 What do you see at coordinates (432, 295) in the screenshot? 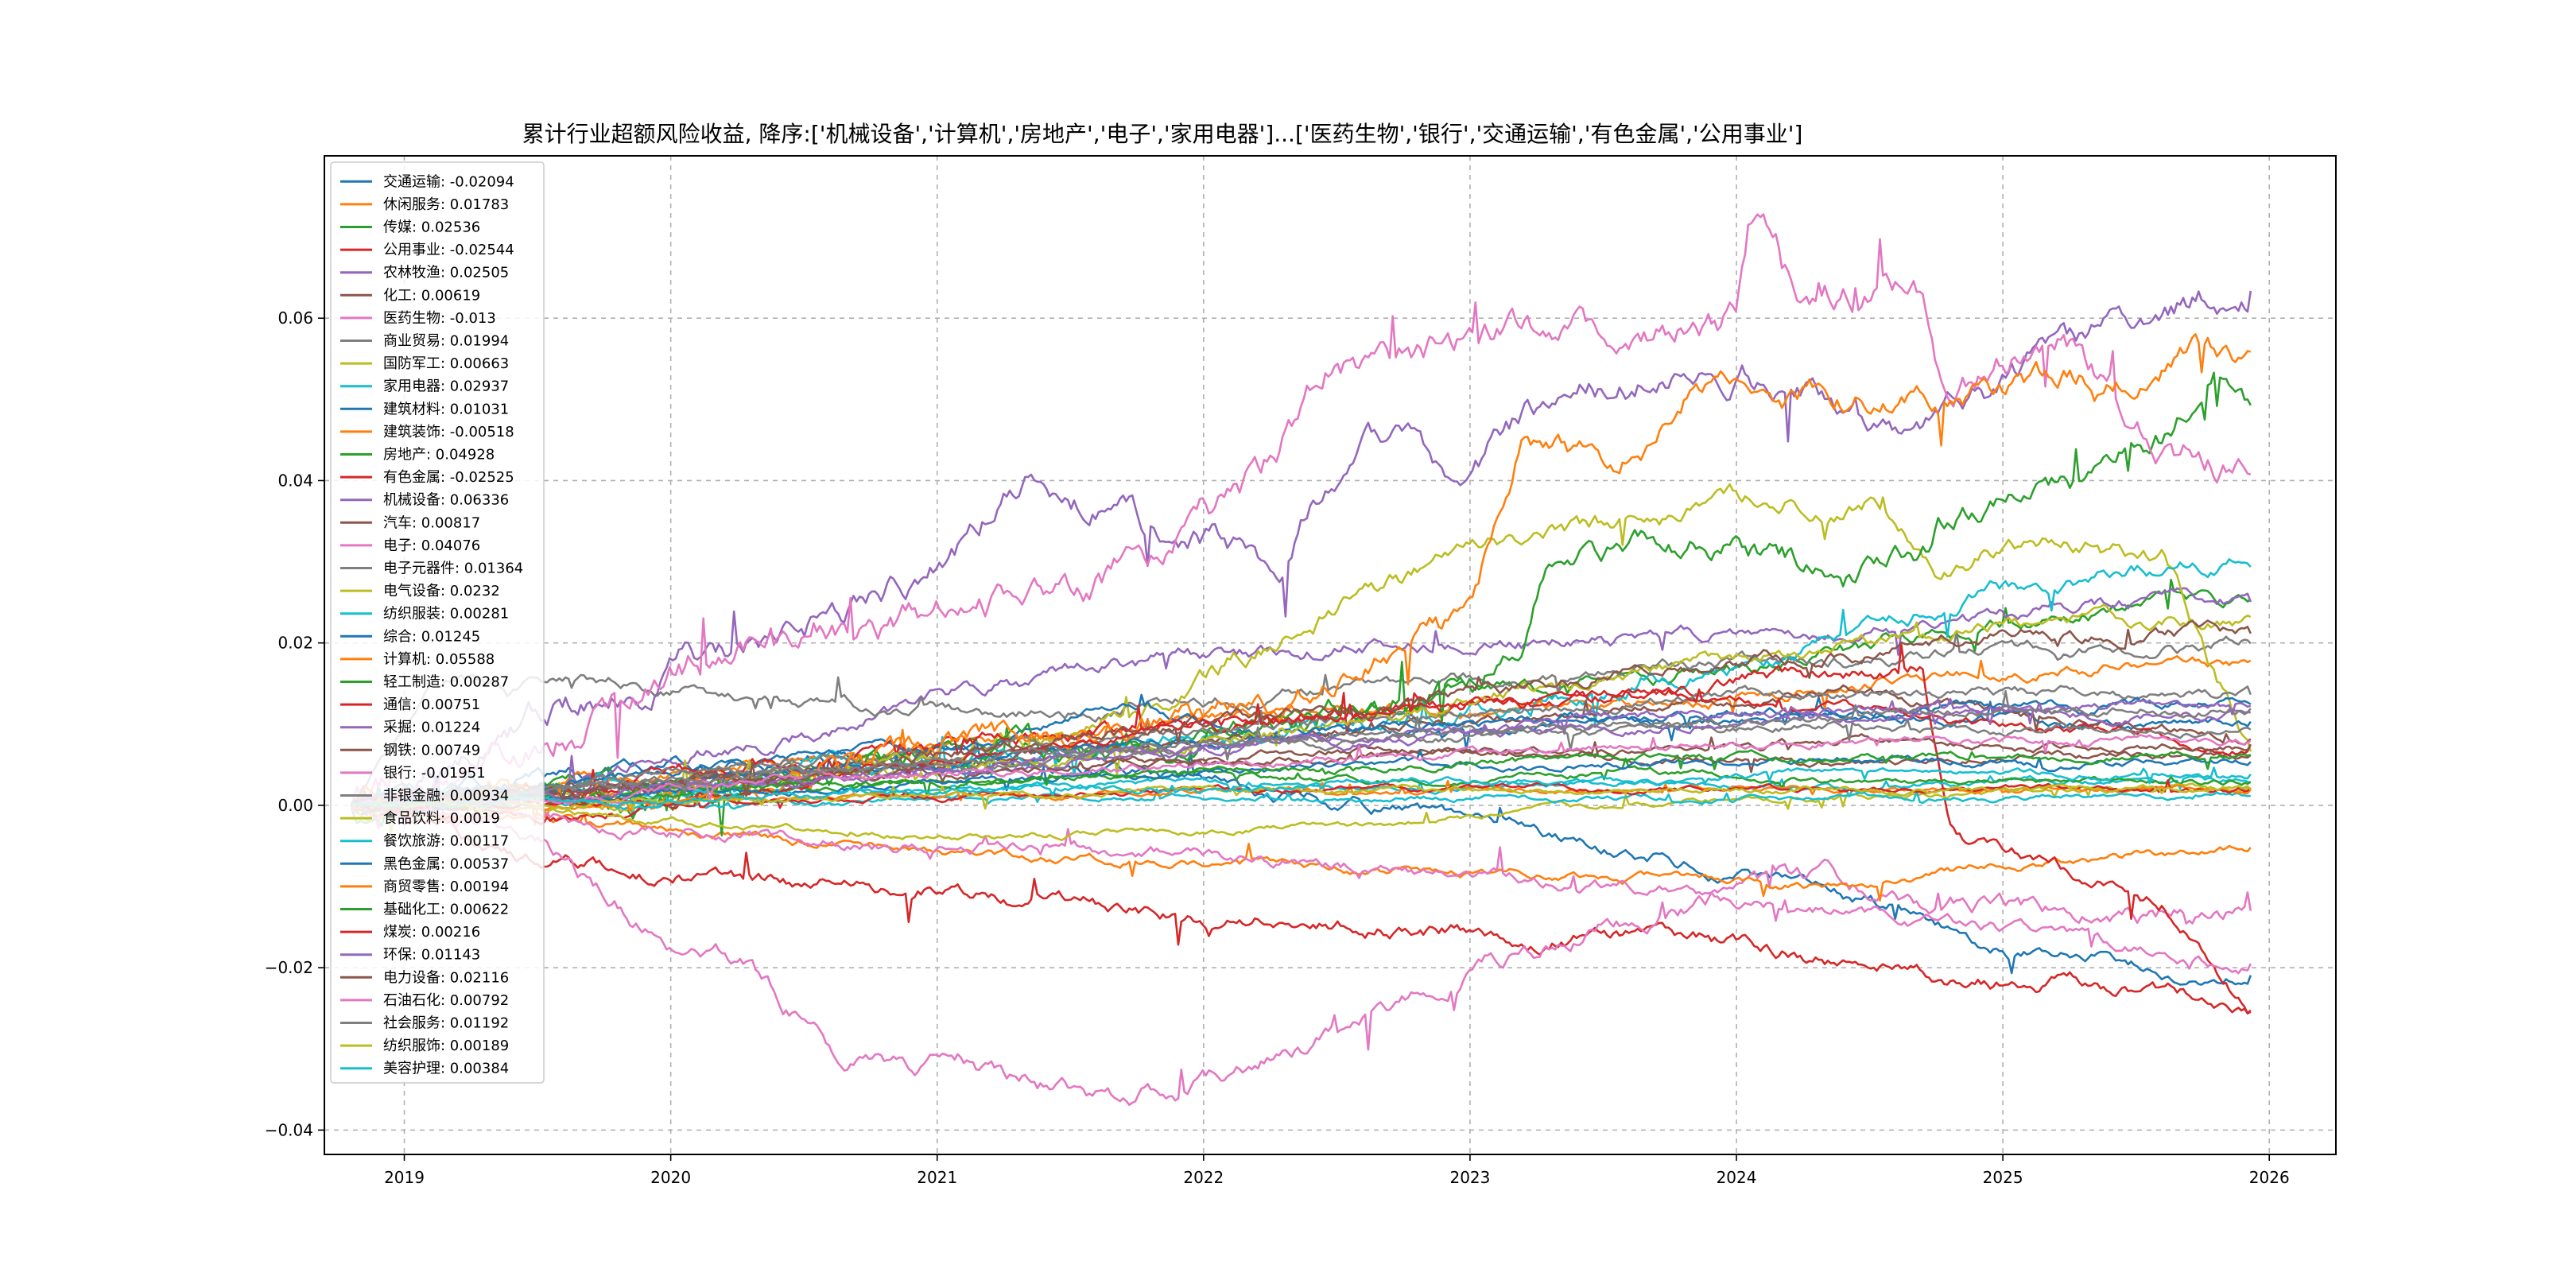
I see `legend-entry: 化工: 0.00619` at bounding box center [432, 295].